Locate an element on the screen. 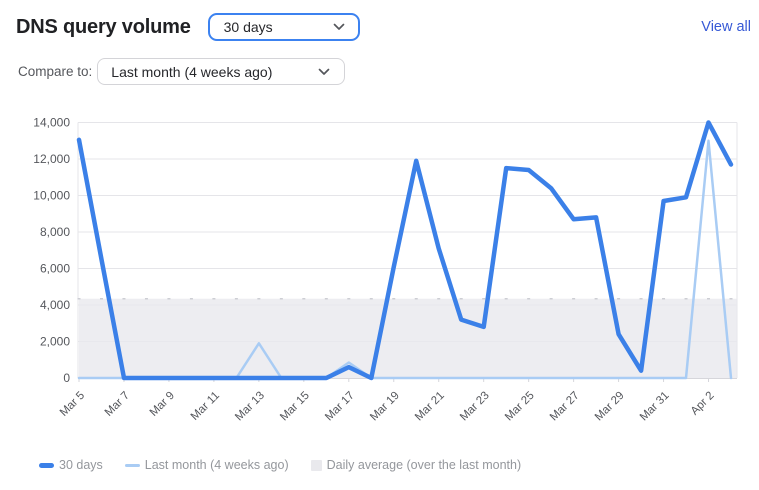 The width and height of the screenshot is (759, 490). svg-text: 2,000 is located at coordinates (55, 342).